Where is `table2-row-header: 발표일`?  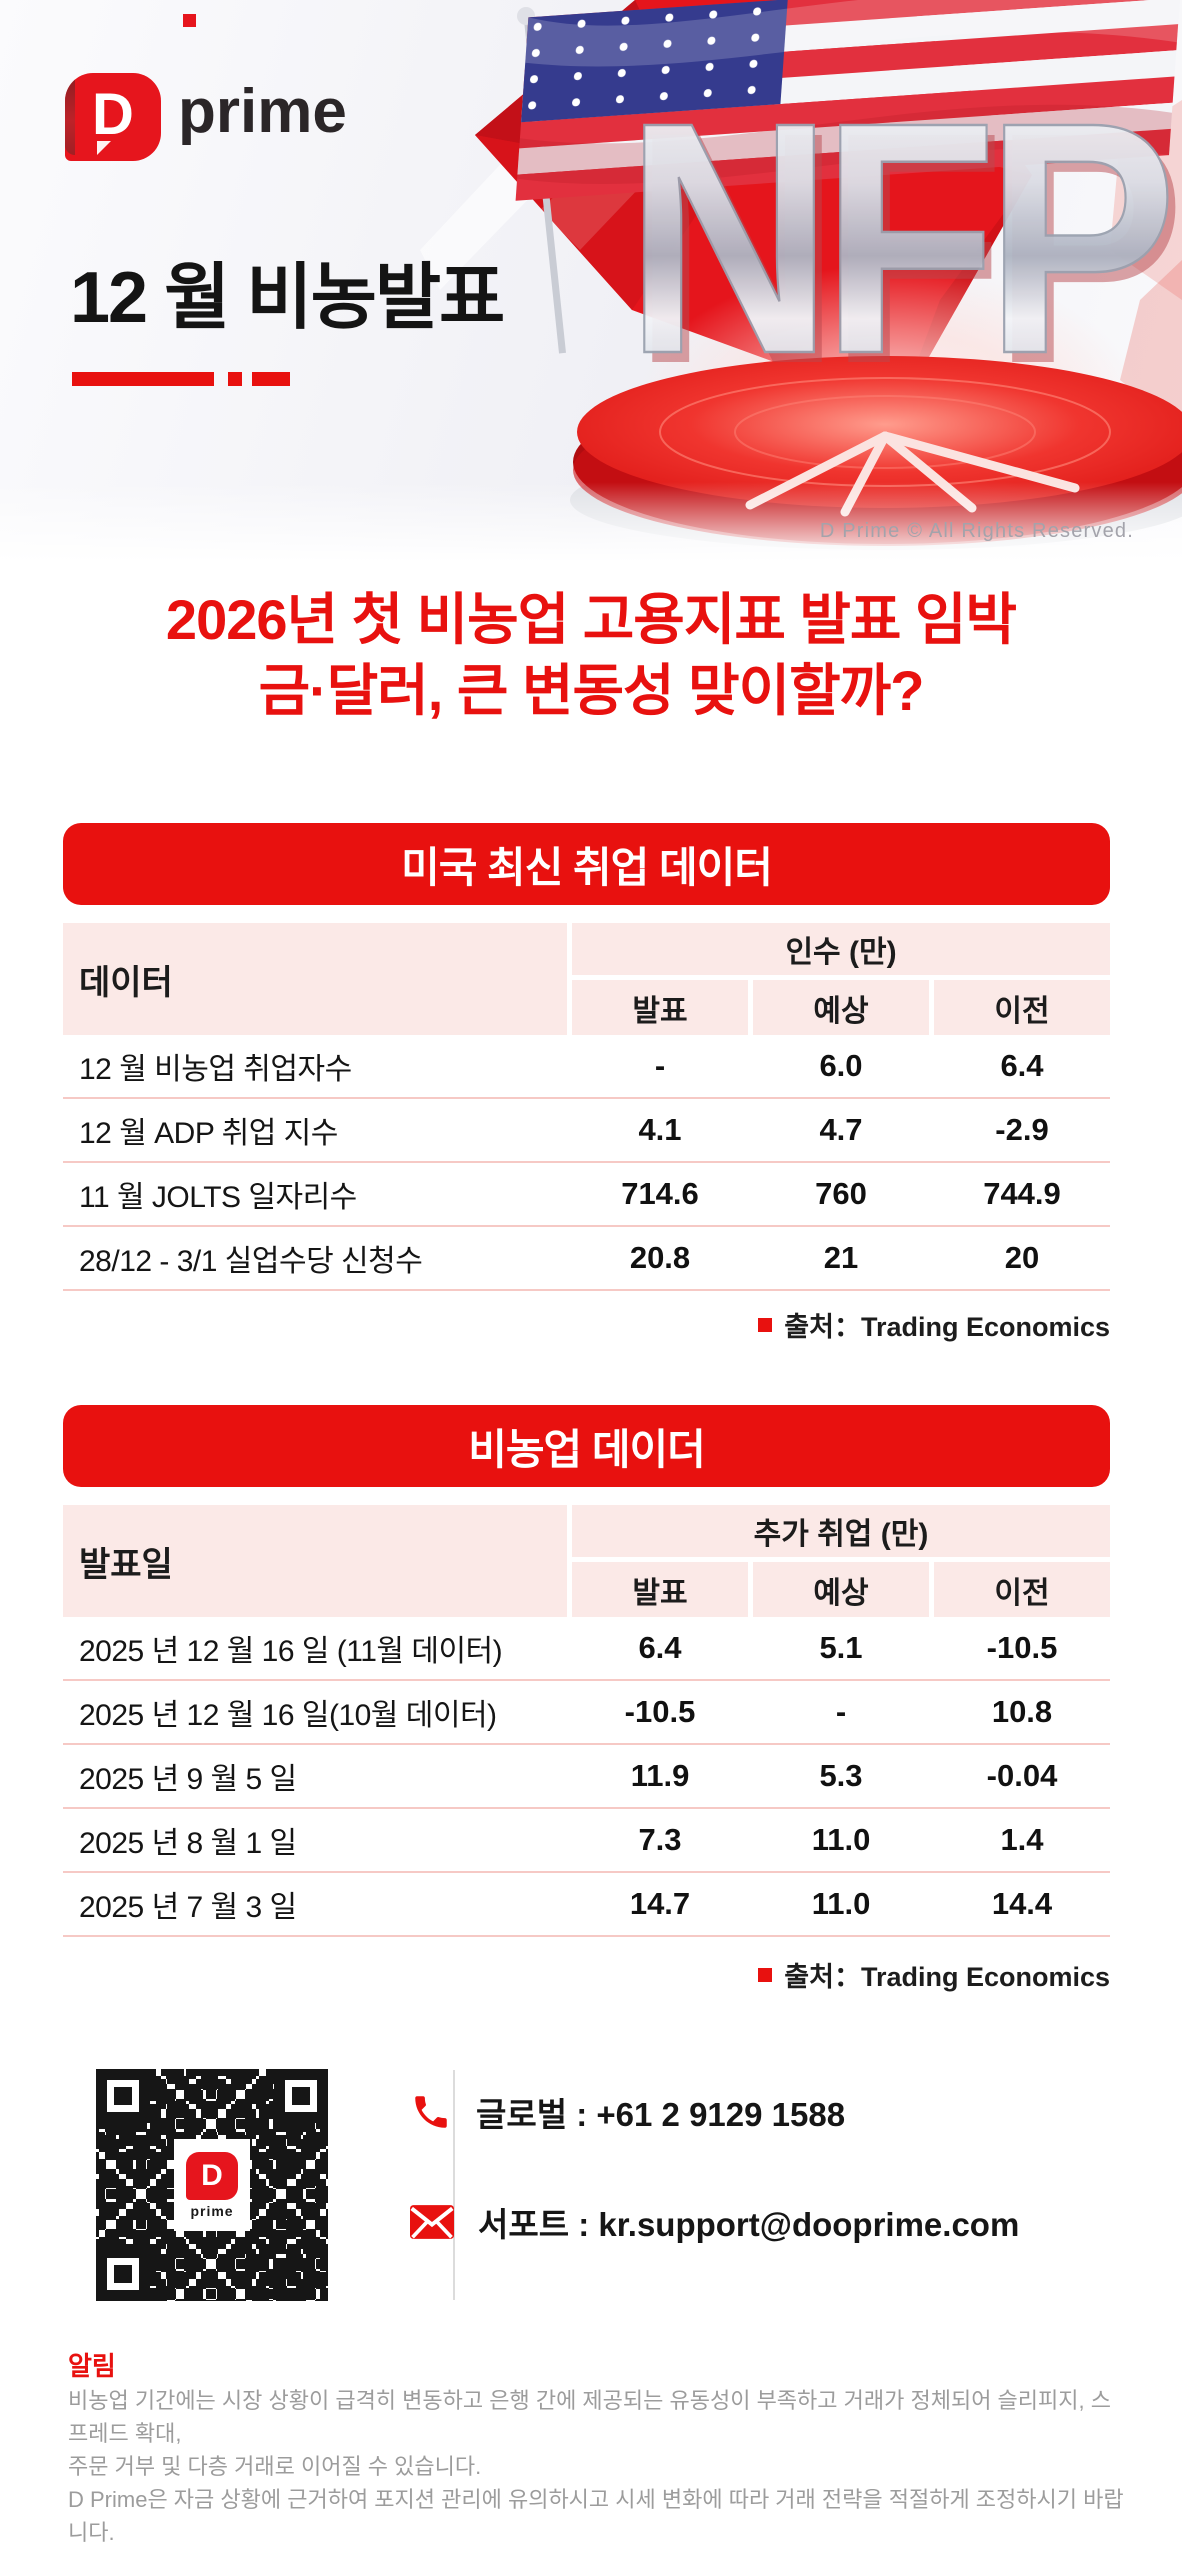
table2-row-header: 발표일 is located at coordinates (315, 1561).